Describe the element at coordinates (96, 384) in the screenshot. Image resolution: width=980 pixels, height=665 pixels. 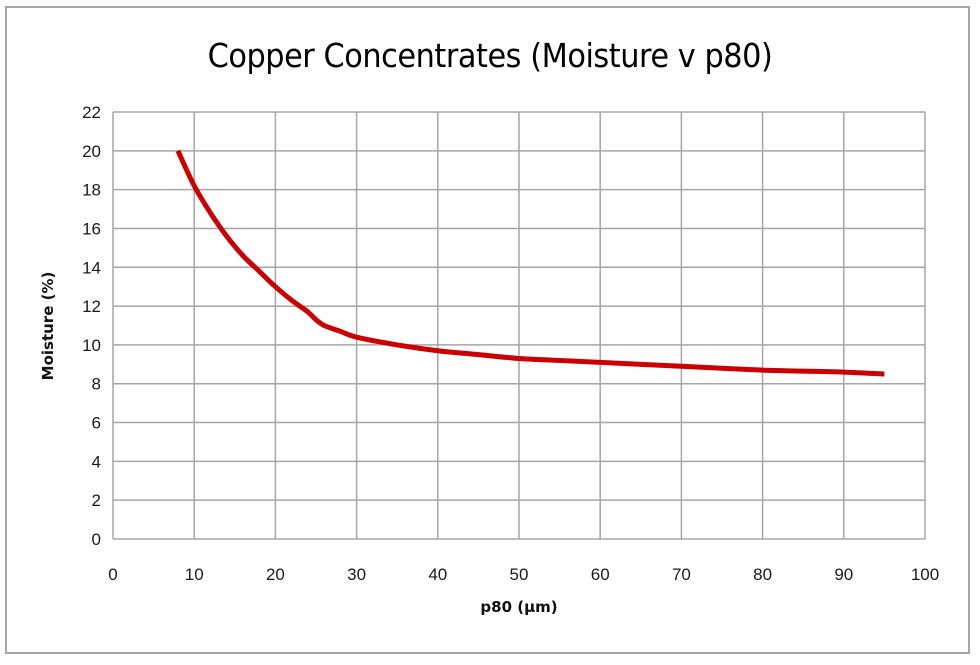
I see `y-tick-label: 8` at that location.